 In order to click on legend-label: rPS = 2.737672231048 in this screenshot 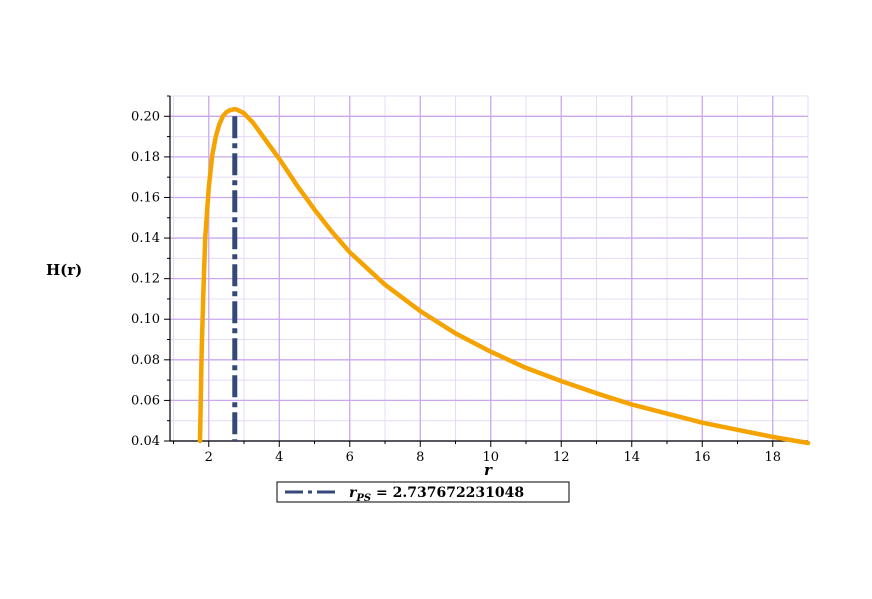, I will do `click(436, 494)`.